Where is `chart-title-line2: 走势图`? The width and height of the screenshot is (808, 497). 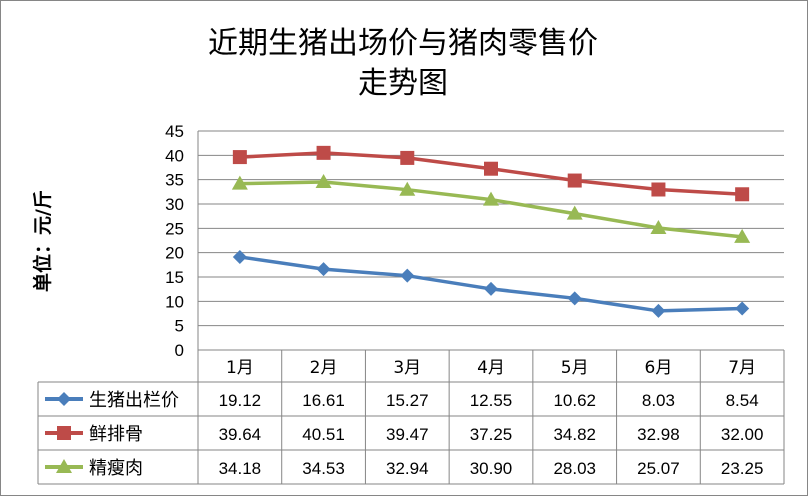 chart-title-line2: 走势图 is located at coordinates (403, 83).